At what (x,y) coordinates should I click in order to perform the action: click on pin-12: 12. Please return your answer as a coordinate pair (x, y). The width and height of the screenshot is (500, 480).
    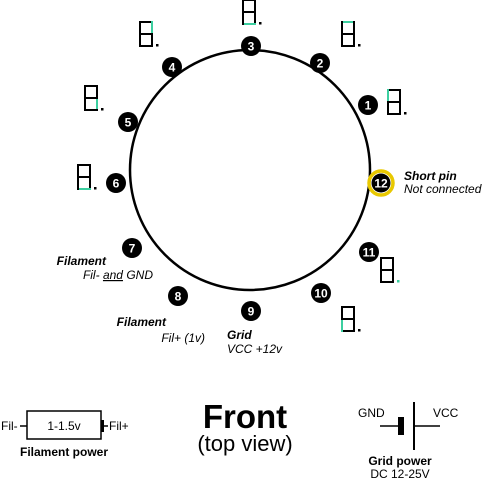
    Looking at the image, I should click on (381, 183).